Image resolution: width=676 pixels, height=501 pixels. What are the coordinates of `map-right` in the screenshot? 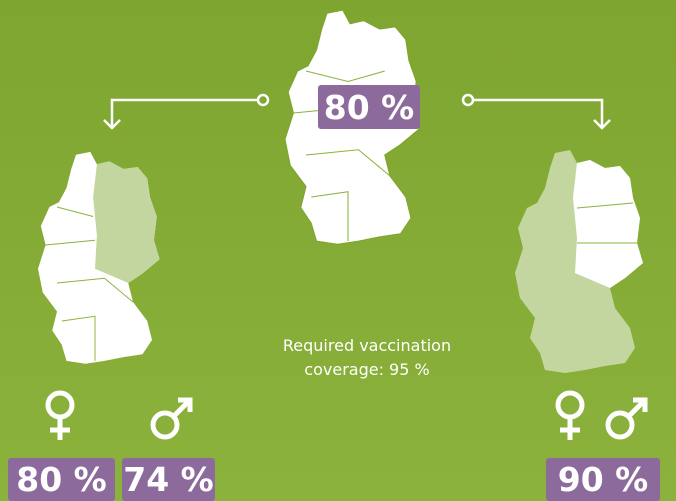 It's located at (579, 261).